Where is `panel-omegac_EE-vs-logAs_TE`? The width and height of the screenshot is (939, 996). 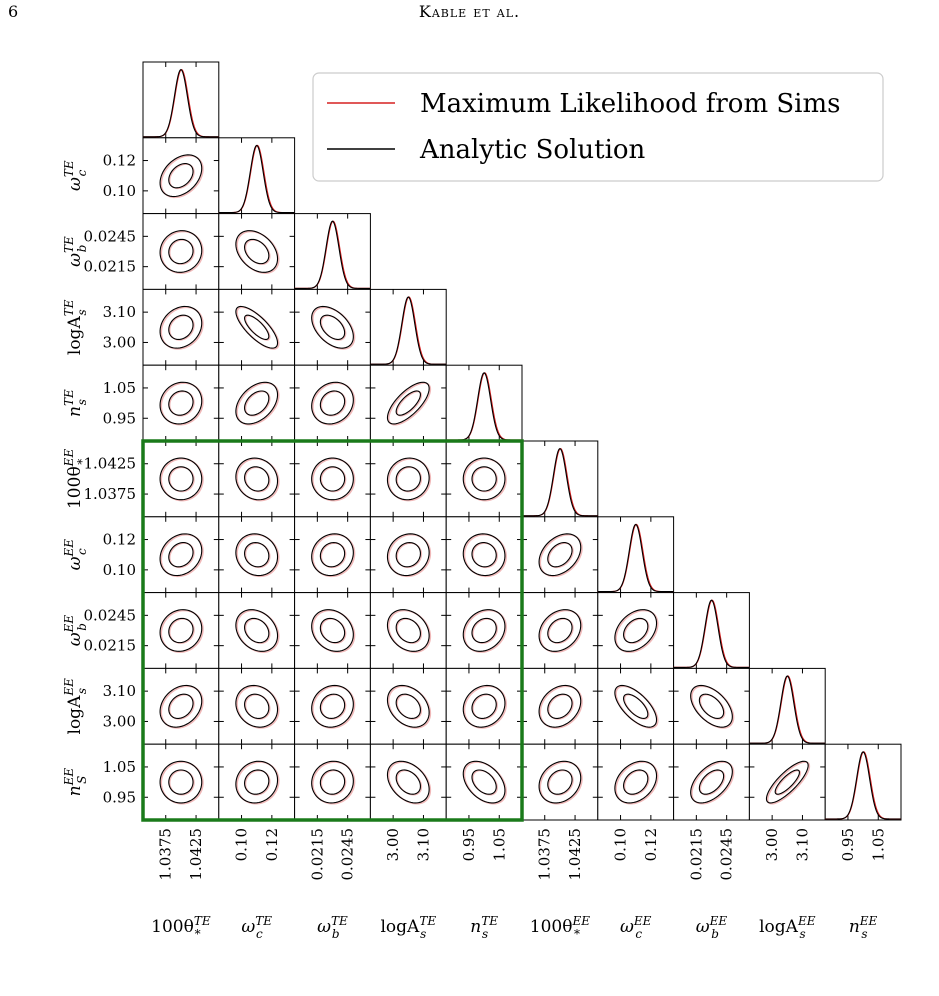
panel-omegac_EE-vs-logAs_TE is located at coordinates (408, 555).